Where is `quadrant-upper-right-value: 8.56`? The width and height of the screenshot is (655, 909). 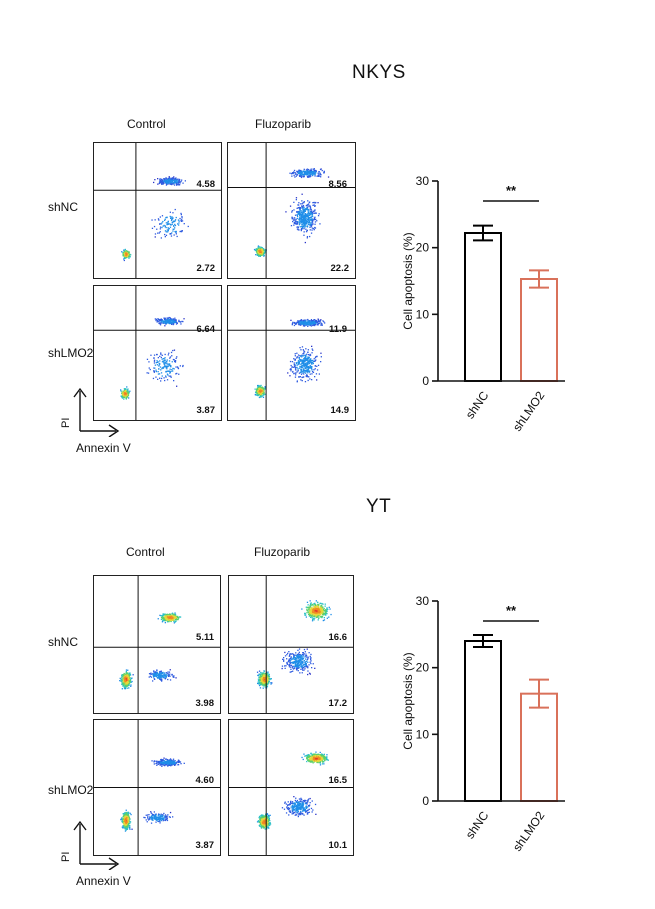 quadrant-upper-right-value: 8.56 is located at coordinates (338, 184).